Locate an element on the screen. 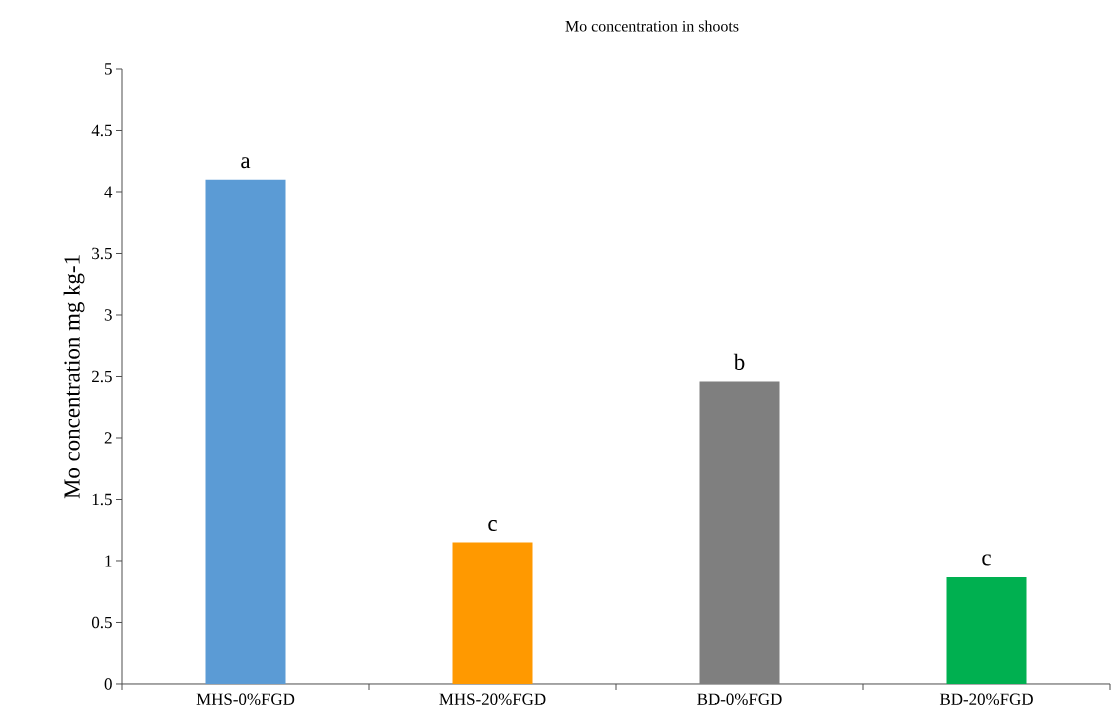  y-tick-label: 4 is located at coordinates (108, 192).